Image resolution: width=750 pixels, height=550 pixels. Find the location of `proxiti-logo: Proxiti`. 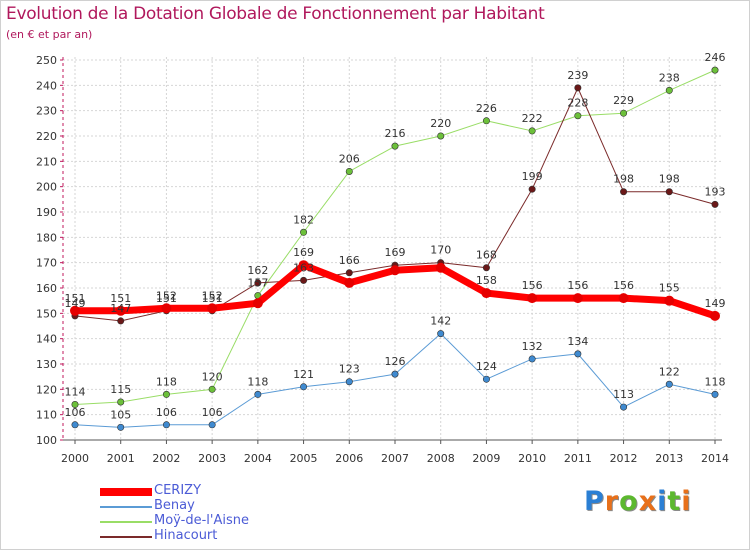

proxiti-logo: Proxiti is located at coordinates (638, 501).